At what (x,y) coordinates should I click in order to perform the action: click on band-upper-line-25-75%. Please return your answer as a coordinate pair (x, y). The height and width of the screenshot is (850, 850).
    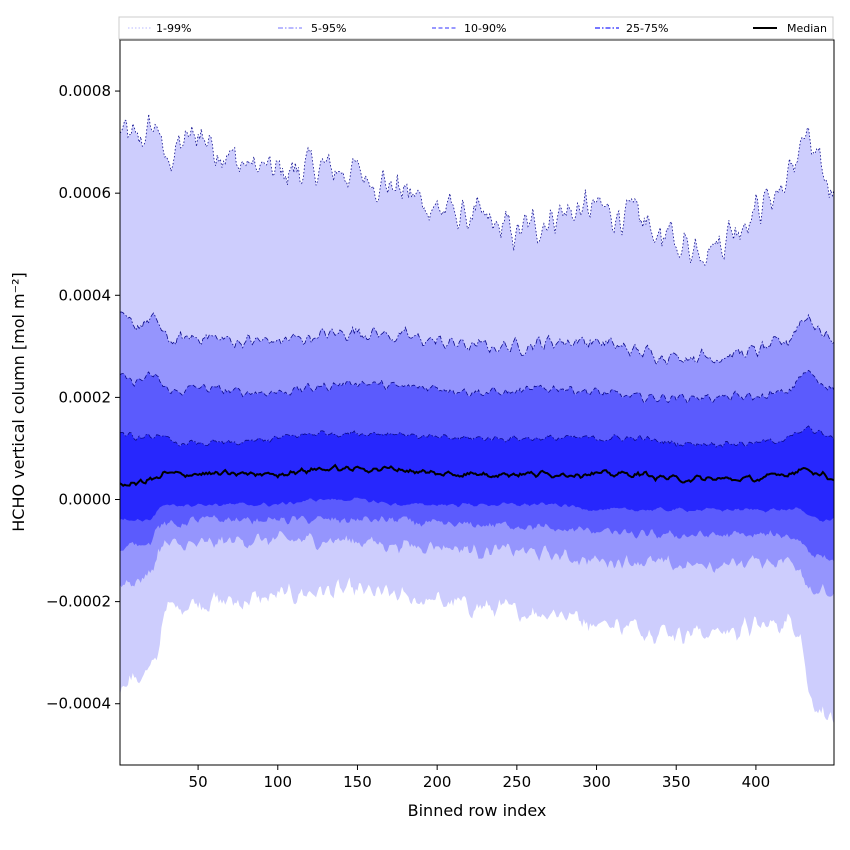
    Looking at the image, I should click on (477, 436).